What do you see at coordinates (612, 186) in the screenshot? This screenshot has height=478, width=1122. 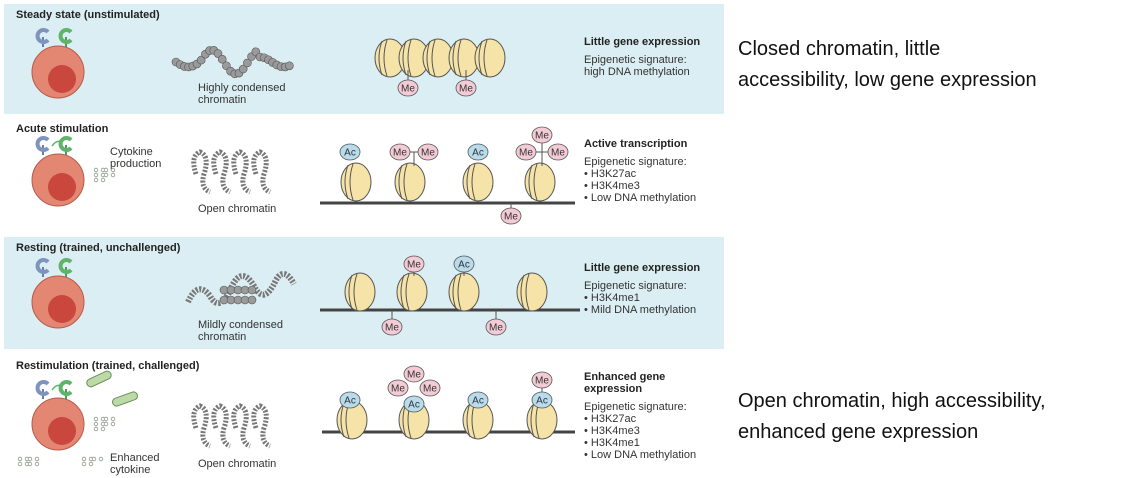 I see `signature-line: • H3K4me3` at bounding box center [612, 186].